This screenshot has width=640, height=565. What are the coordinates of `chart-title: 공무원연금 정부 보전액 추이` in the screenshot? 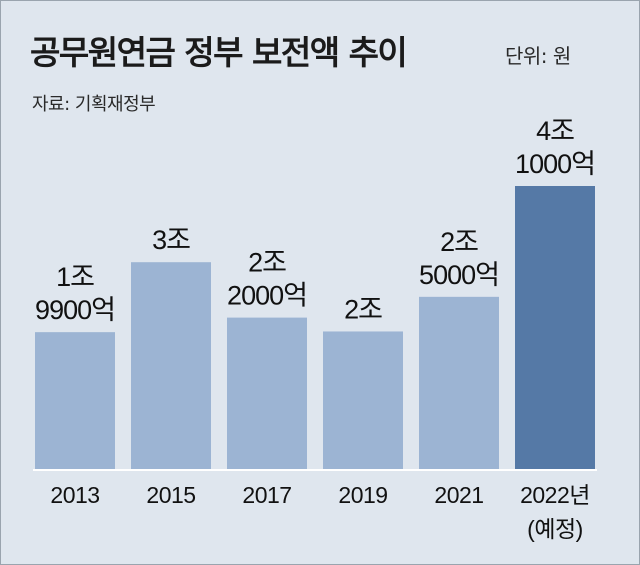 It's located at (219, 52).